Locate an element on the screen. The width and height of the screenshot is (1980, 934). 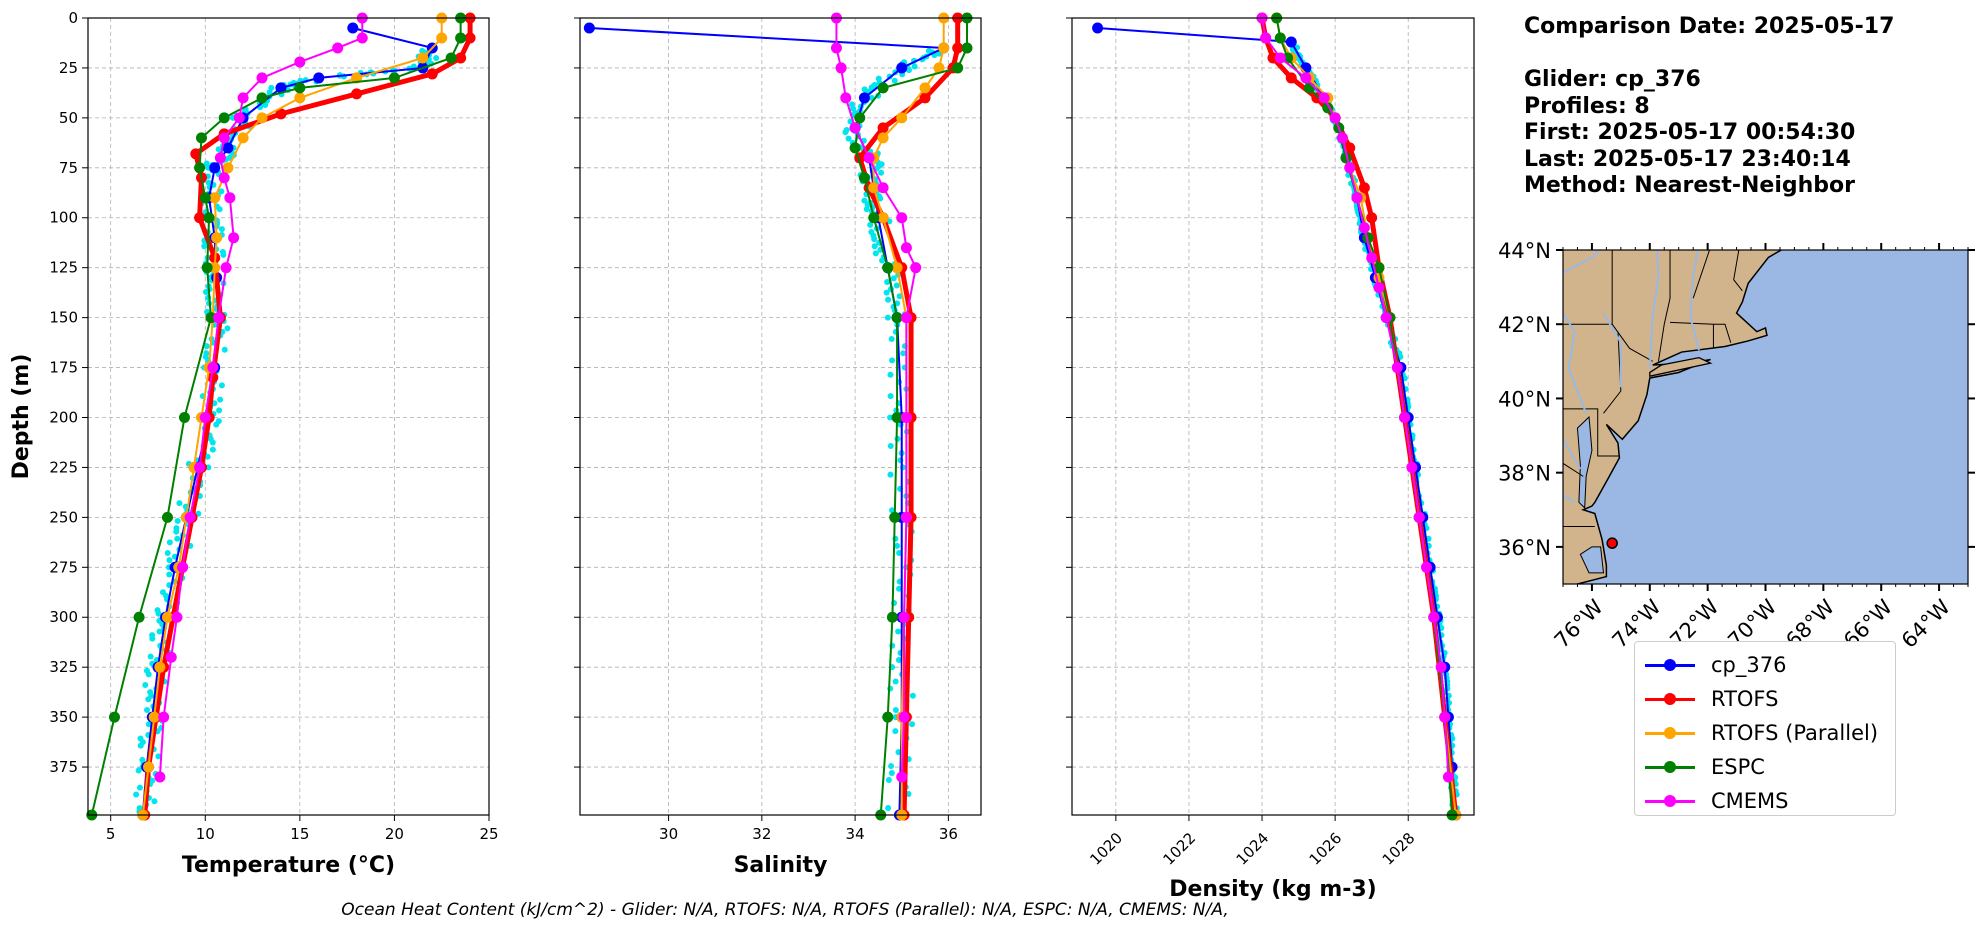
series-line-rtofs-parallel- is located at coordinates (292, 417).